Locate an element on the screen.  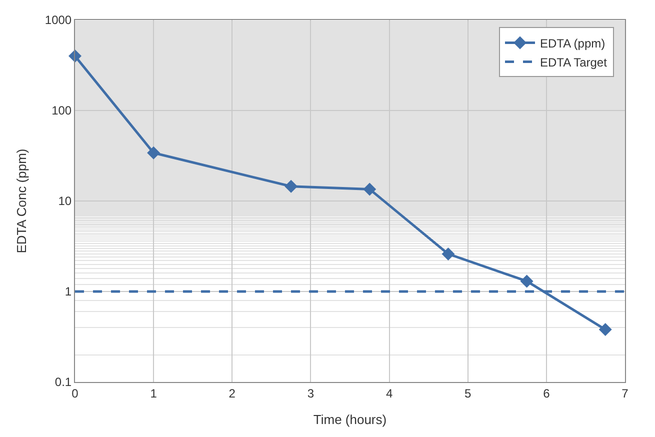
y-axis-title: EDTA Conc (ppm) is located at coordinates (21, 201).